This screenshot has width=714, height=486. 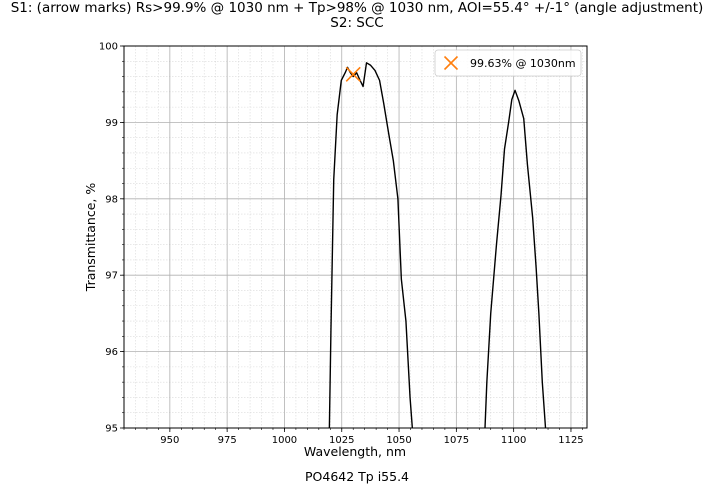 I want to click on marker-layer, so click(x=353, y=74).